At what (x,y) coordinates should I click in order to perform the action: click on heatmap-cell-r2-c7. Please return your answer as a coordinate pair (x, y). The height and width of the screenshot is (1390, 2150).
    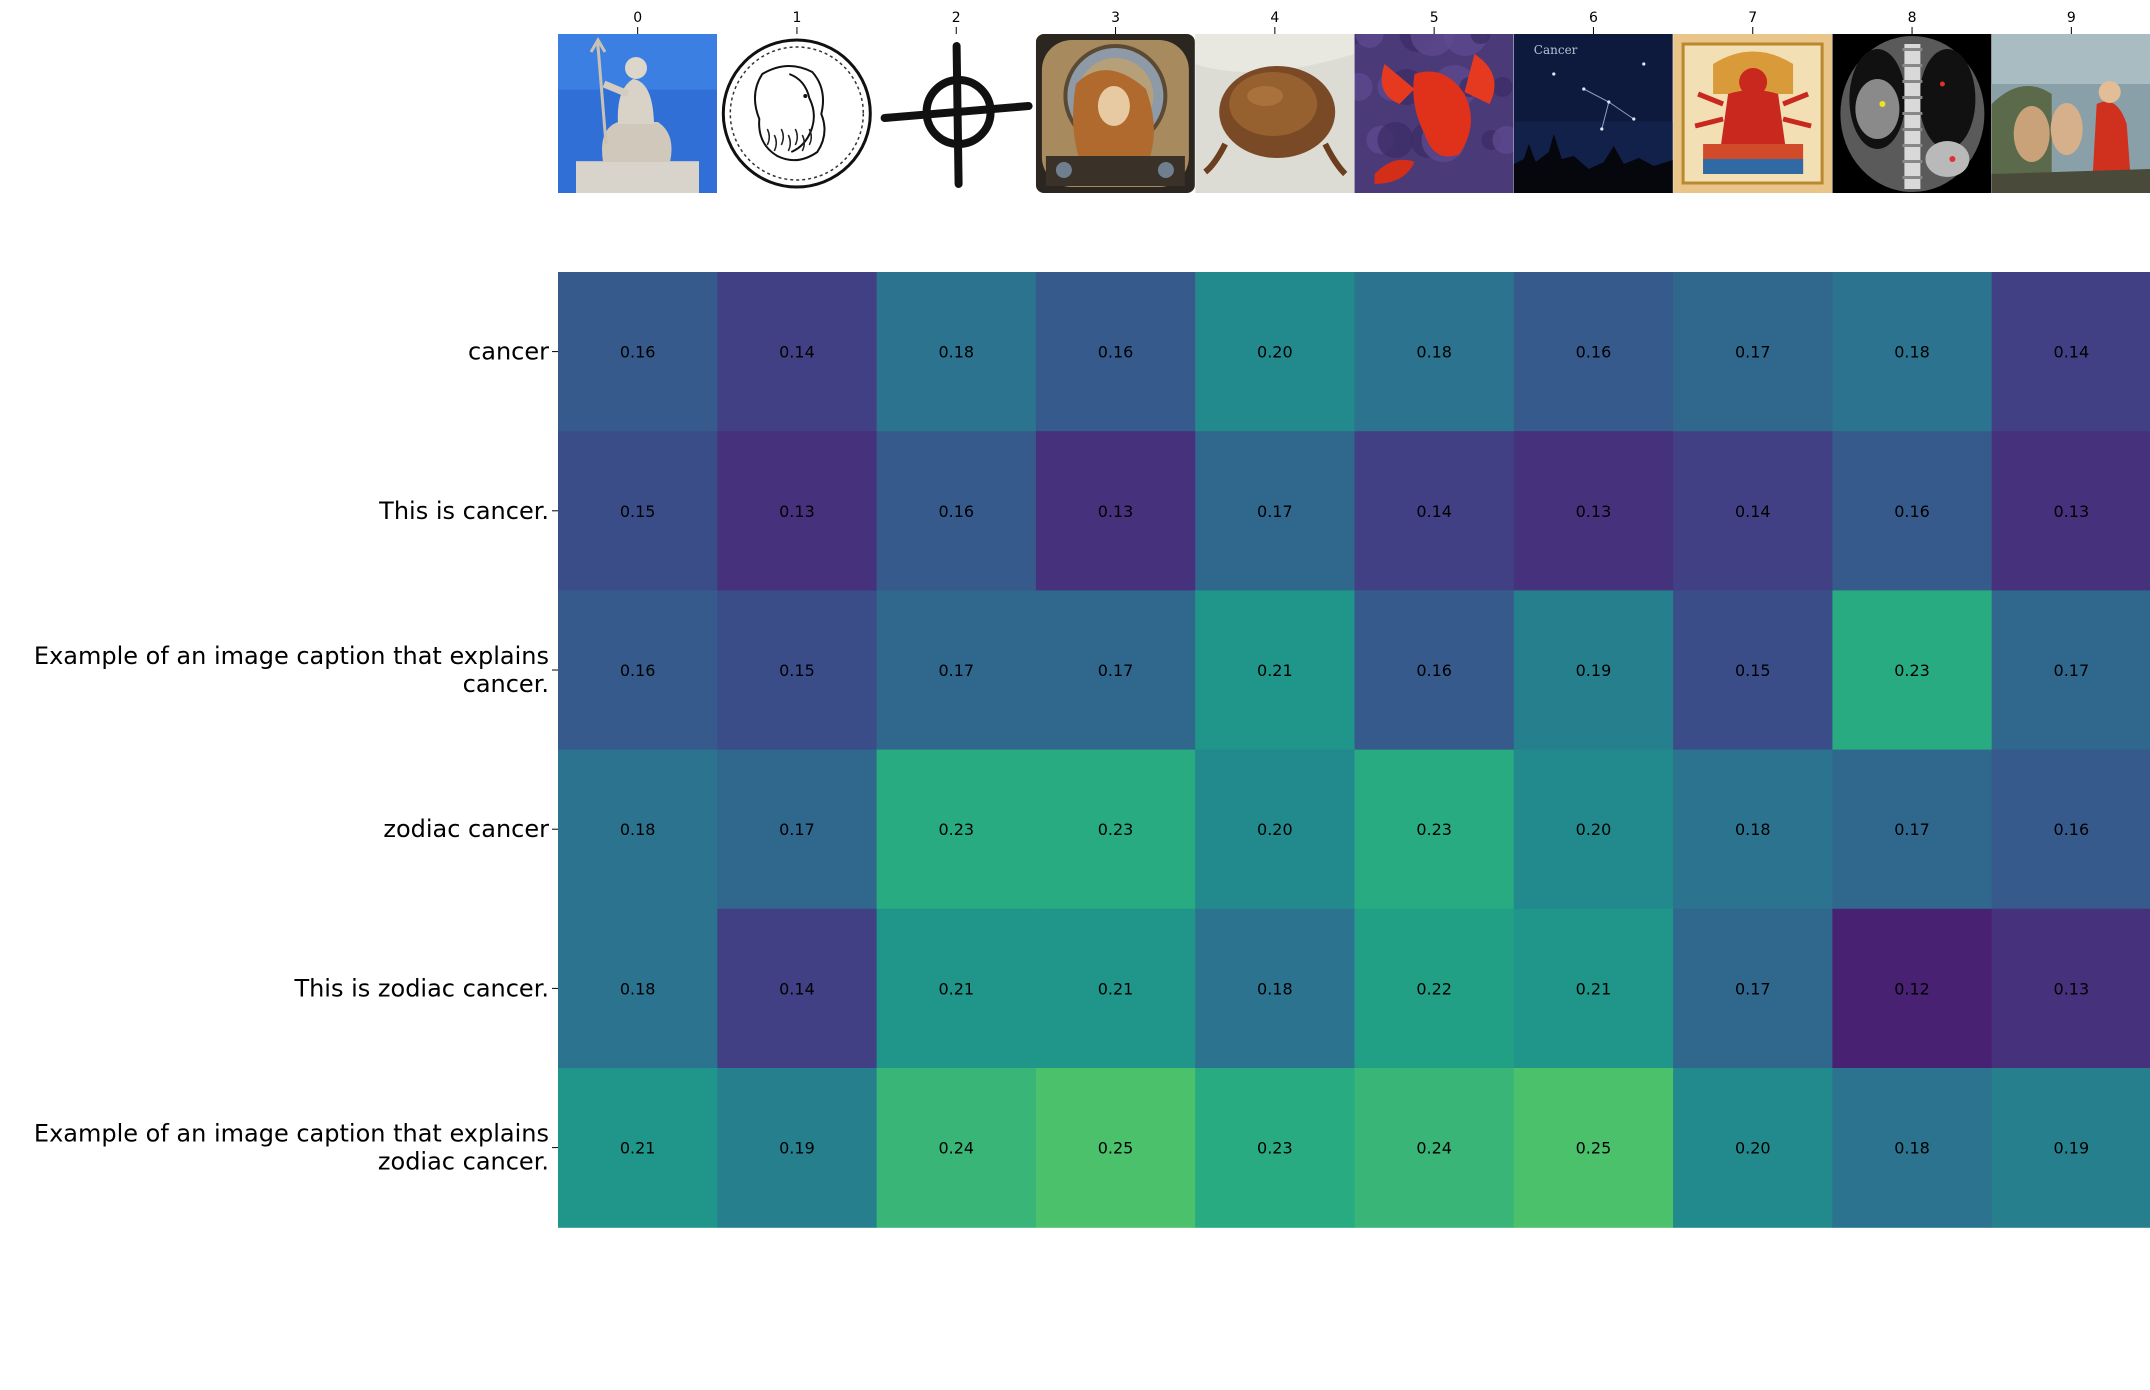
    Looking at the image, I should click on (1753, 670).